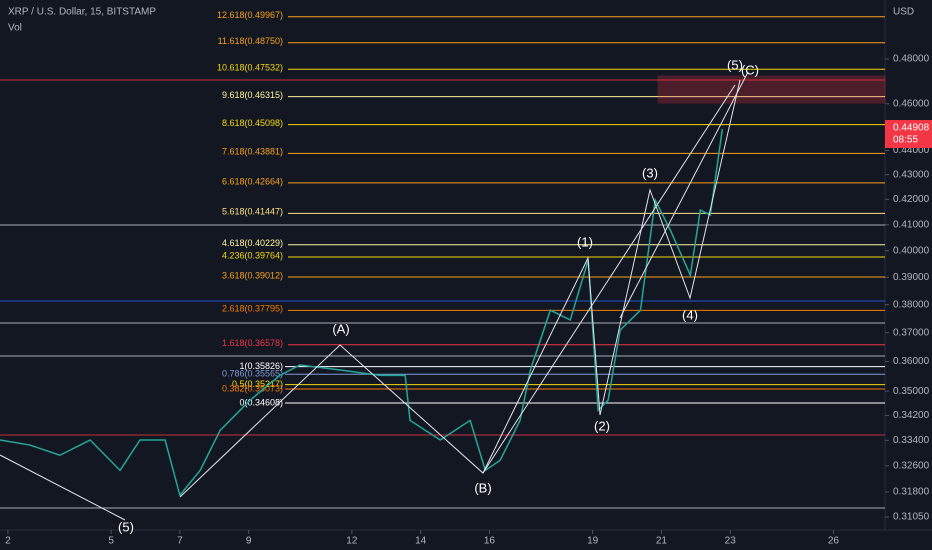  What do you see at coordinates (911, 128) in the screenshot?
I see `price-tag-value: 0.44908` at bounding box center [911, 128].